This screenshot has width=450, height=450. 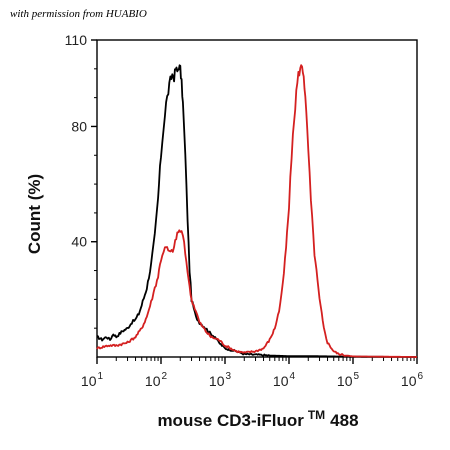 I want to click on x-tick-label: 10¹, so click(x=92, y=380).